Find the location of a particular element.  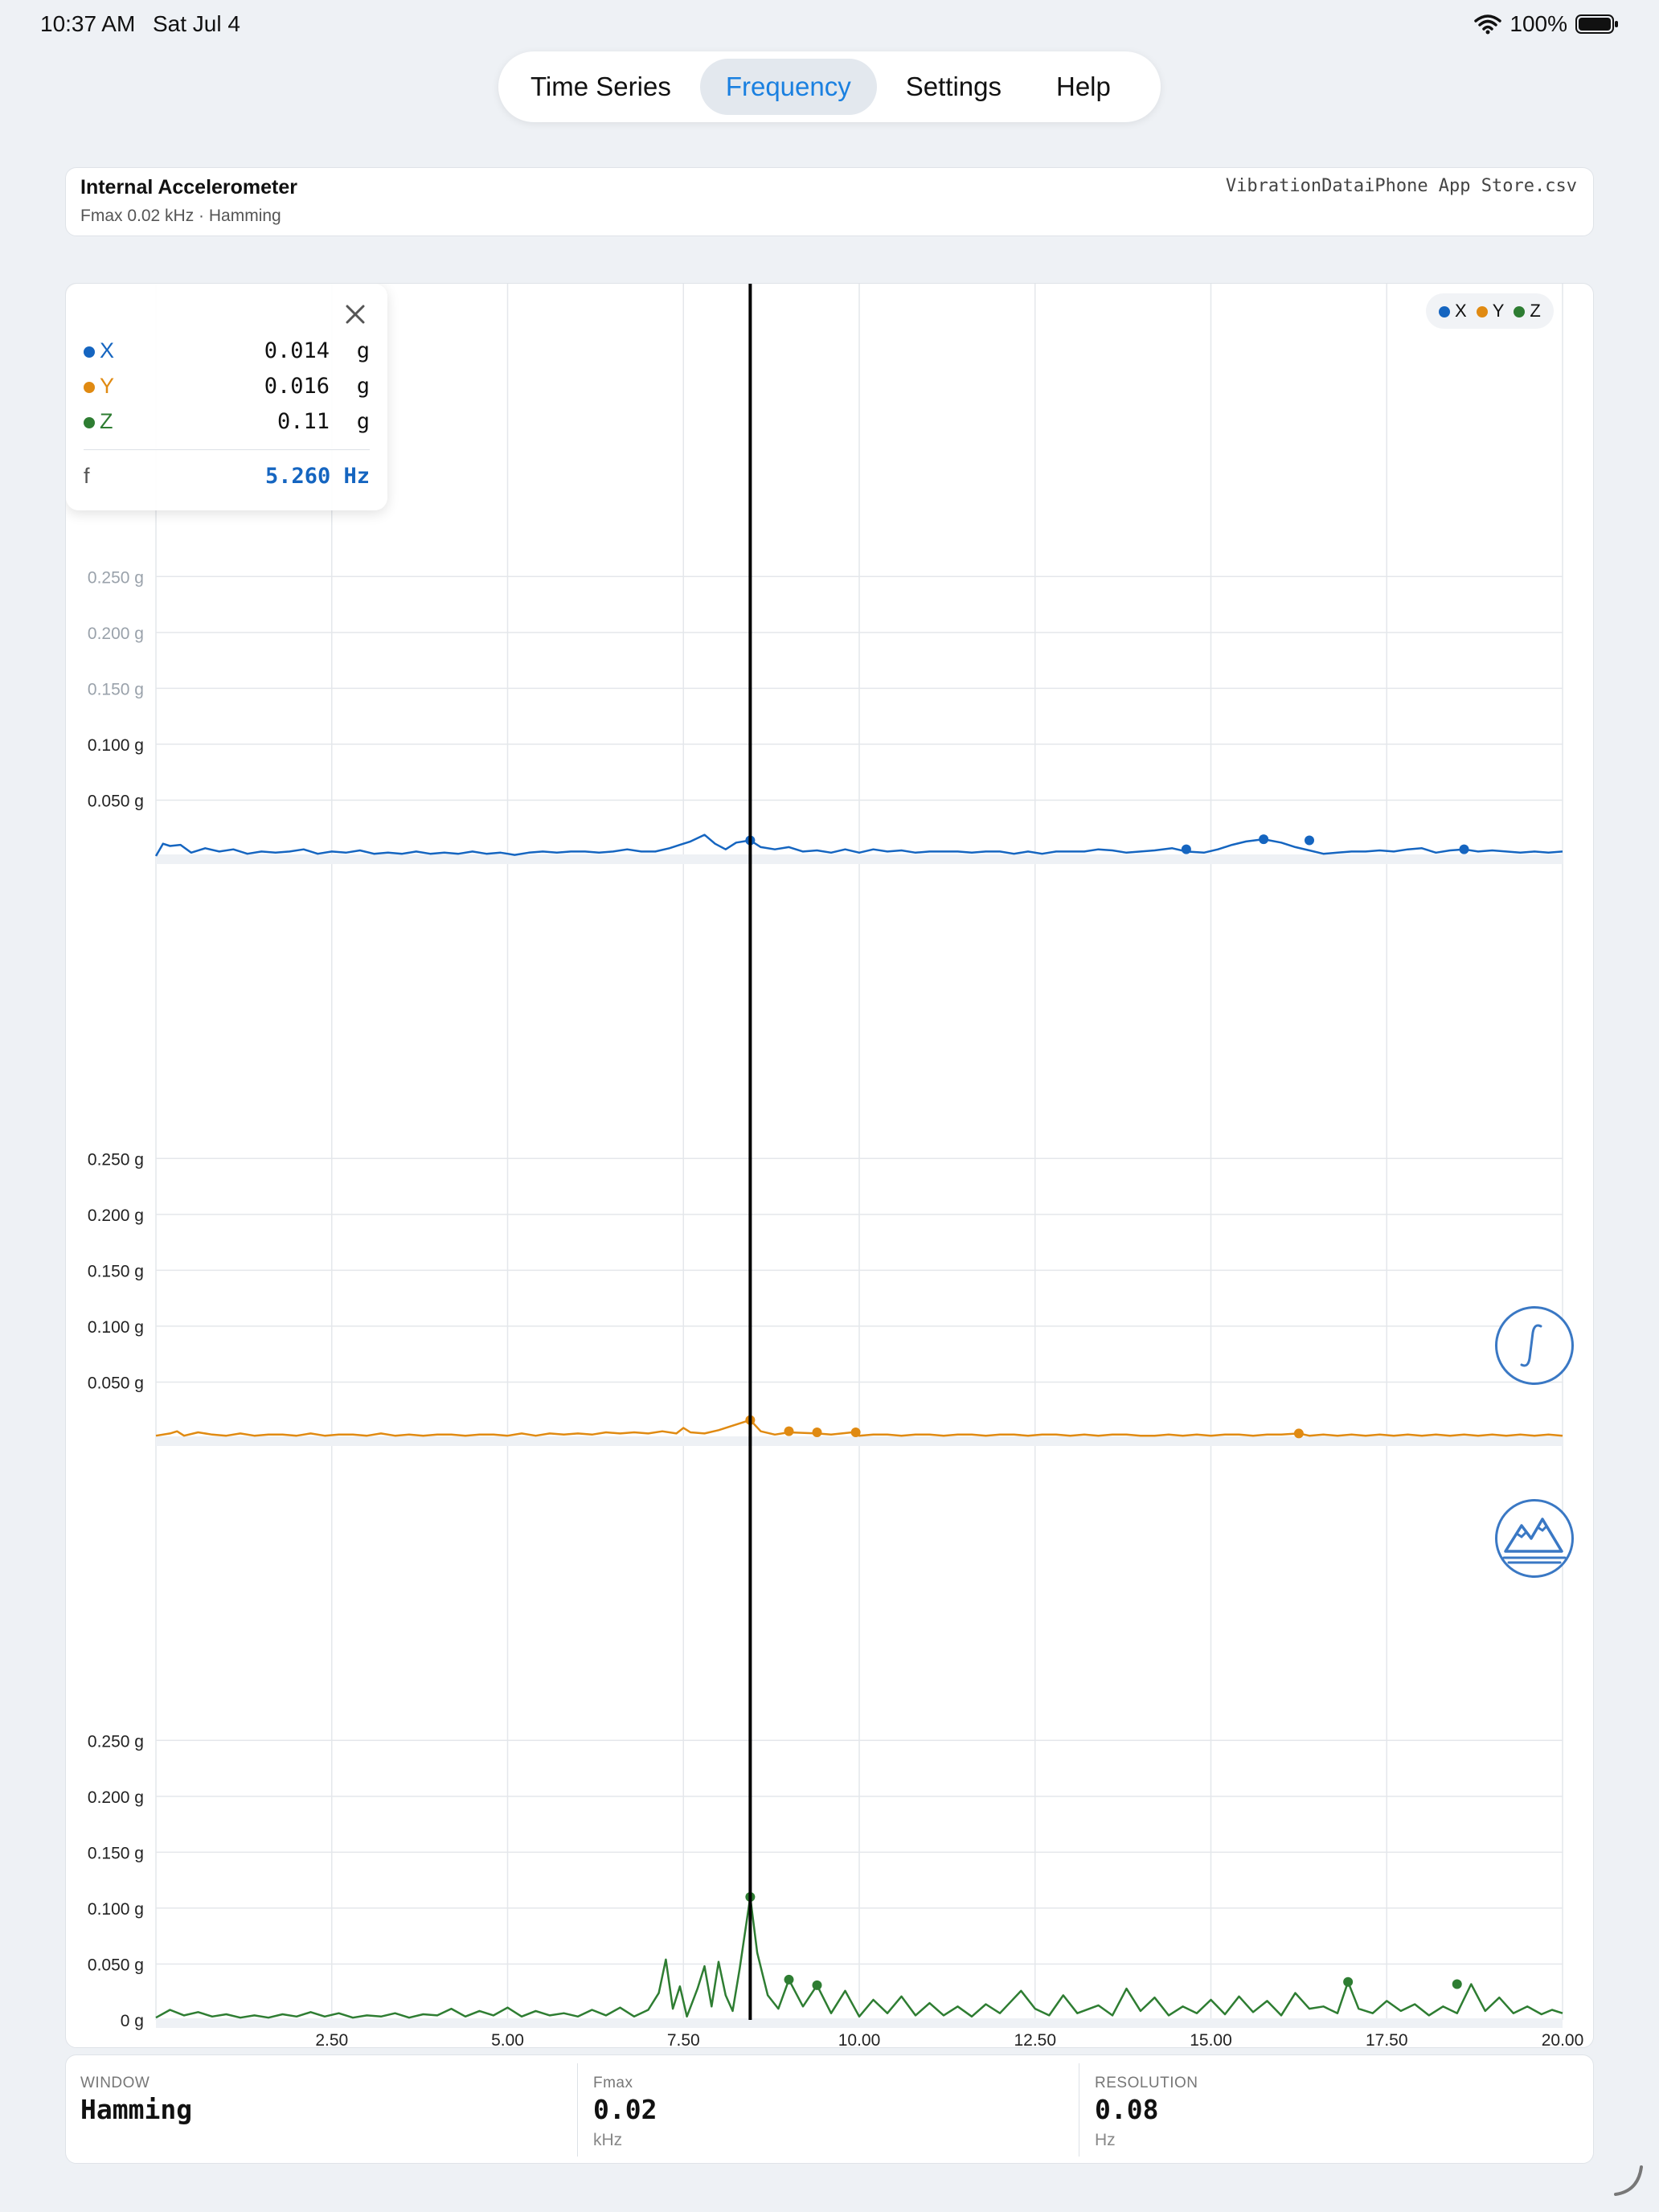

series-line-z is located at coordinates (859, 1957).